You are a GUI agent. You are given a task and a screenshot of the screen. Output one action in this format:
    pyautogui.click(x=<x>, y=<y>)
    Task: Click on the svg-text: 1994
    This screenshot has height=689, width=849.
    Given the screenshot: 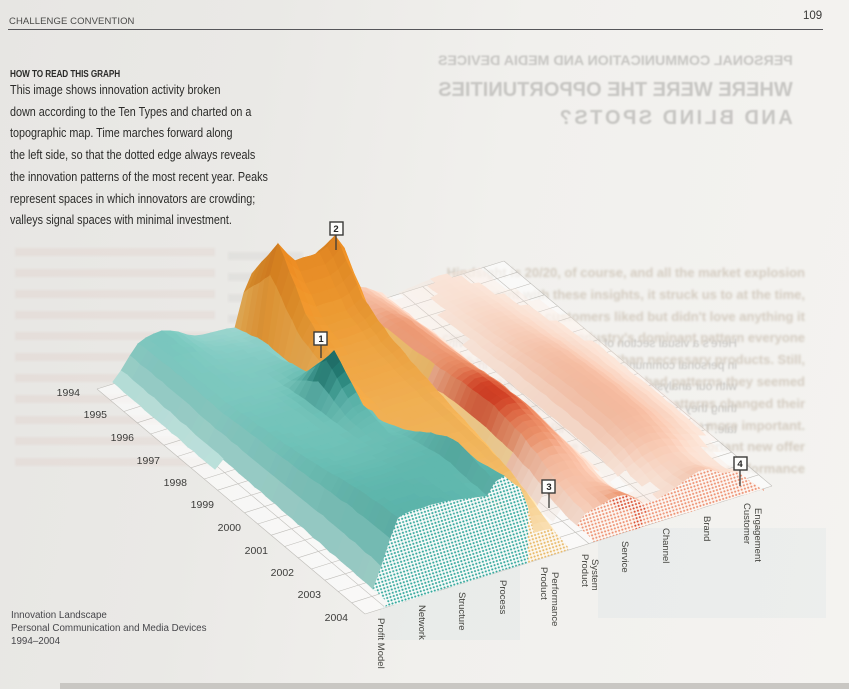 What is the action you would take?
    pyautogui.click(x=69, y=393)
    